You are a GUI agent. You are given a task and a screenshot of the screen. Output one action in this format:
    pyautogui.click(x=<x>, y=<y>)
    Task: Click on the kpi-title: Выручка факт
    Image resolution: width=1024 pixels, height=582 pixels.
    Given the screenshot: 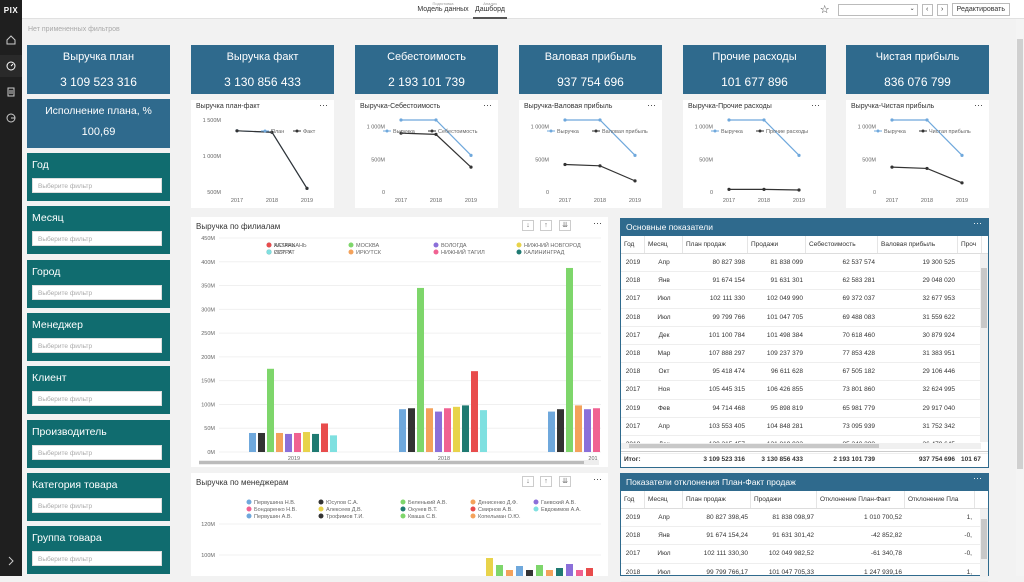 What is the action you would take?
    pyautogui.click(x=262, y=57)
    